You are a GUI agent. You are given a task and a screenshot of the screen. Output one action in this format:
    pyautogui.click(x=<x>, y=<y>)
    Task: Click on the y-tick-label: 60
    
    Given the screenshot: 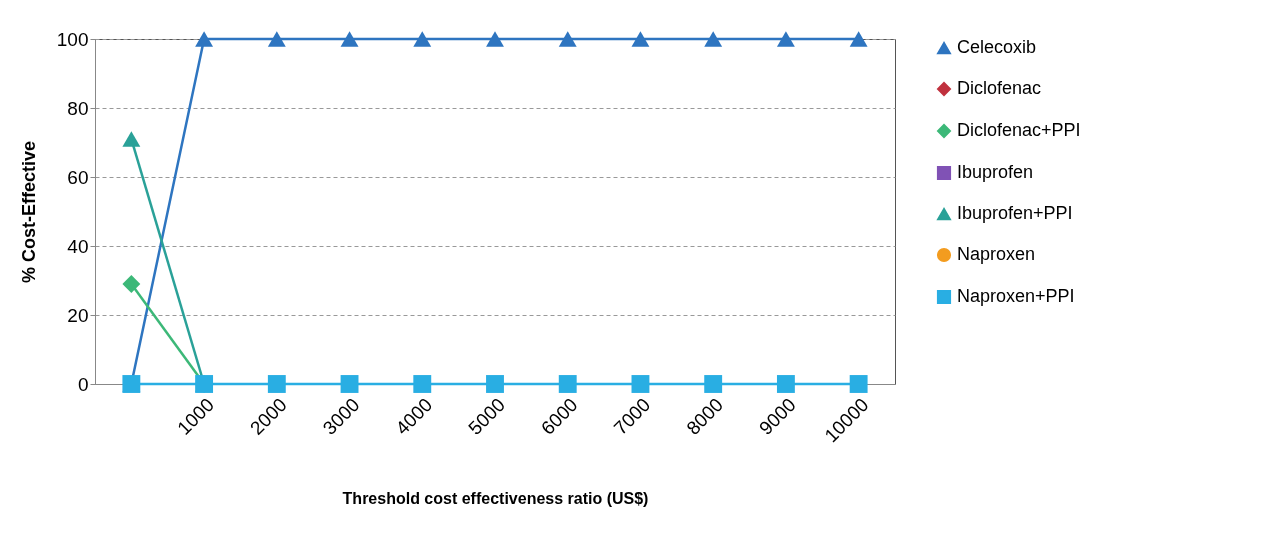 What is the action you would take?
    pyautogui.click(x=78, y=177)
    